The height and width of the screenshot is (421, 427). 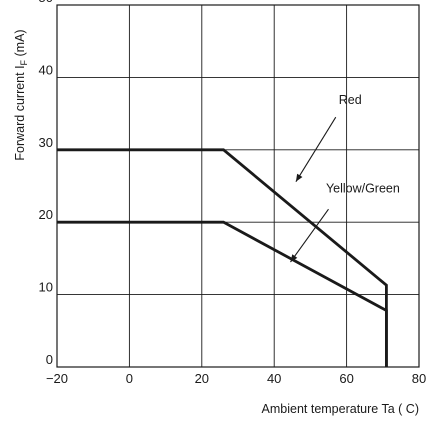 I want to click on y-tick-labels: 0 10 20 30 40 50, so click(x=46, y=183).